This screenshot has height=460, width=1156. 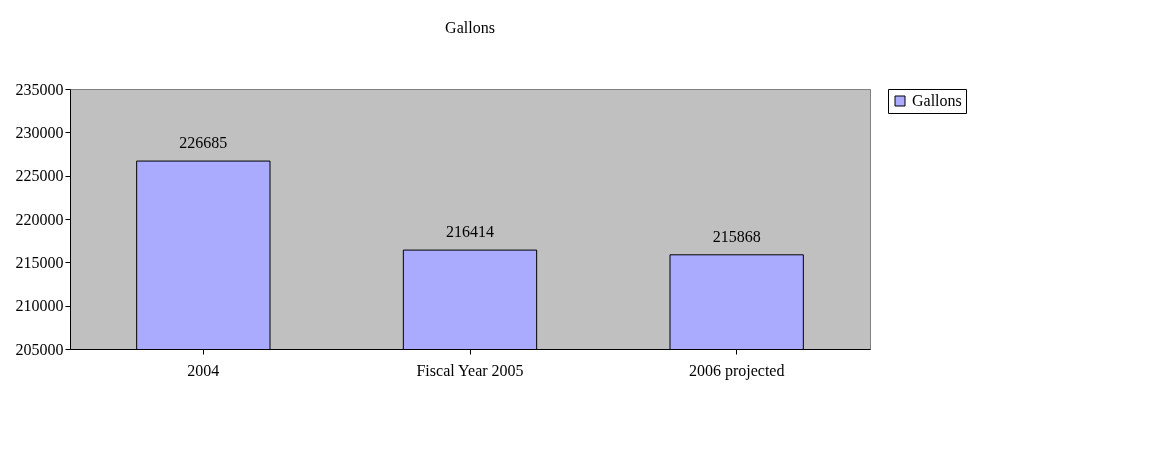 What do you see at coordinates (736, 236) in the screenshot?
I see `data-label: 215868` at bounding box center [736, 236].